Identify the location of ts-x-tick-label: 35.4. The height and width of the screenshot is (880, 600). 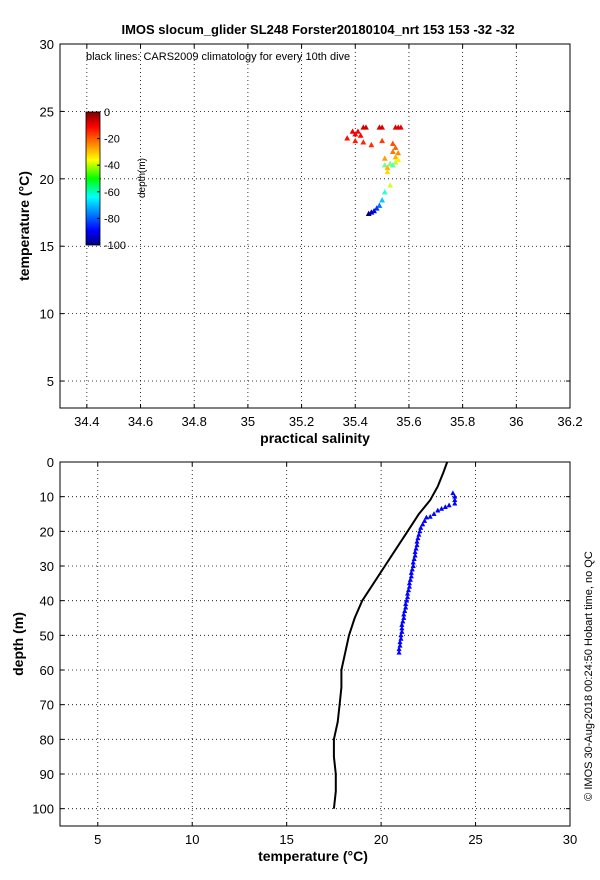
(355, 421).